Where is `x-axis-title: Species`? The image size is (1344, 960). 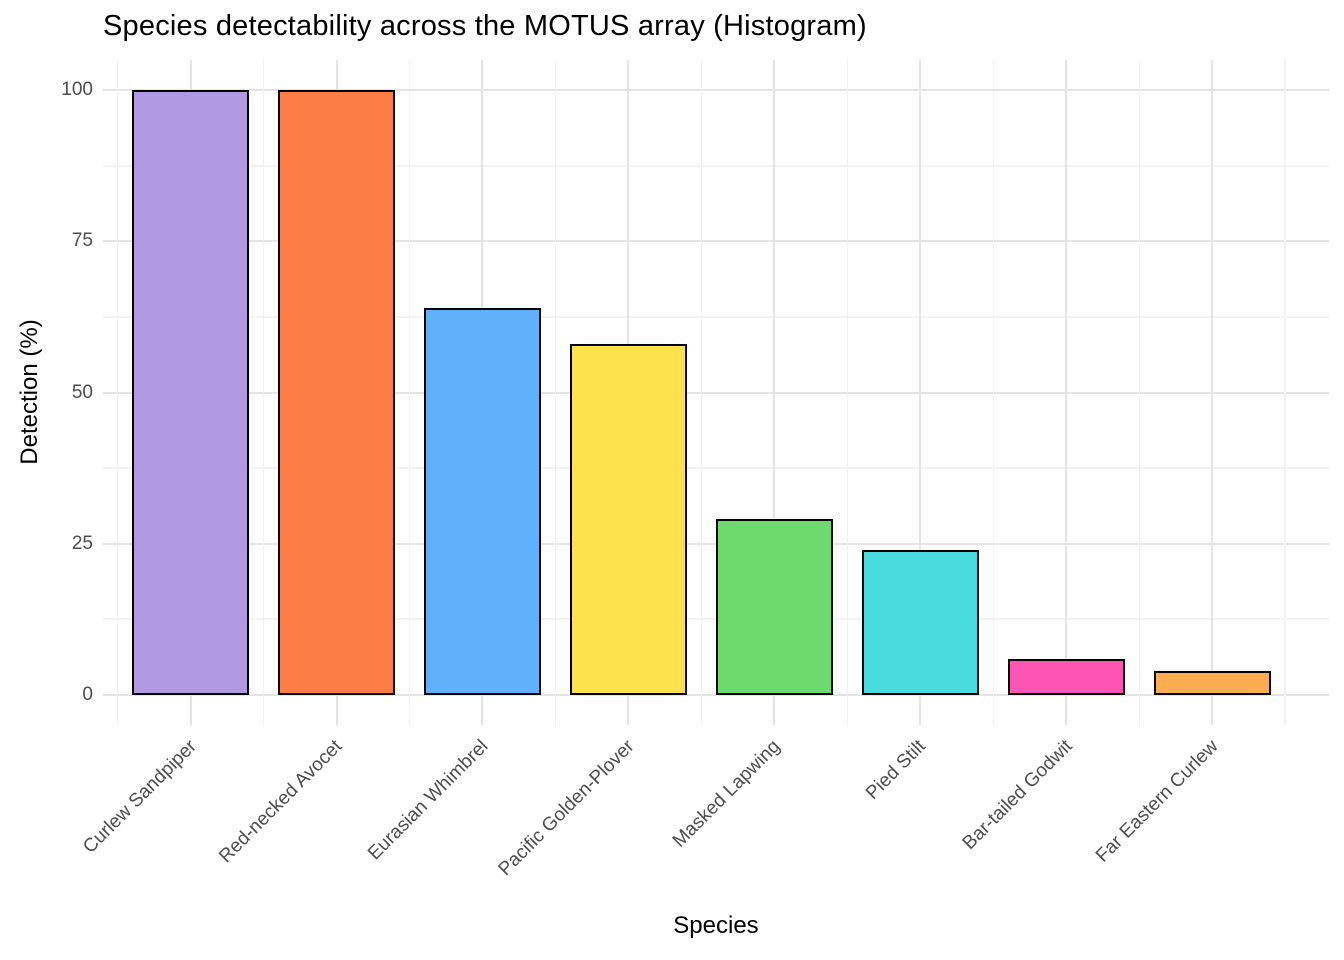
x-axis-title: Species is located at coordinates (716, 925).